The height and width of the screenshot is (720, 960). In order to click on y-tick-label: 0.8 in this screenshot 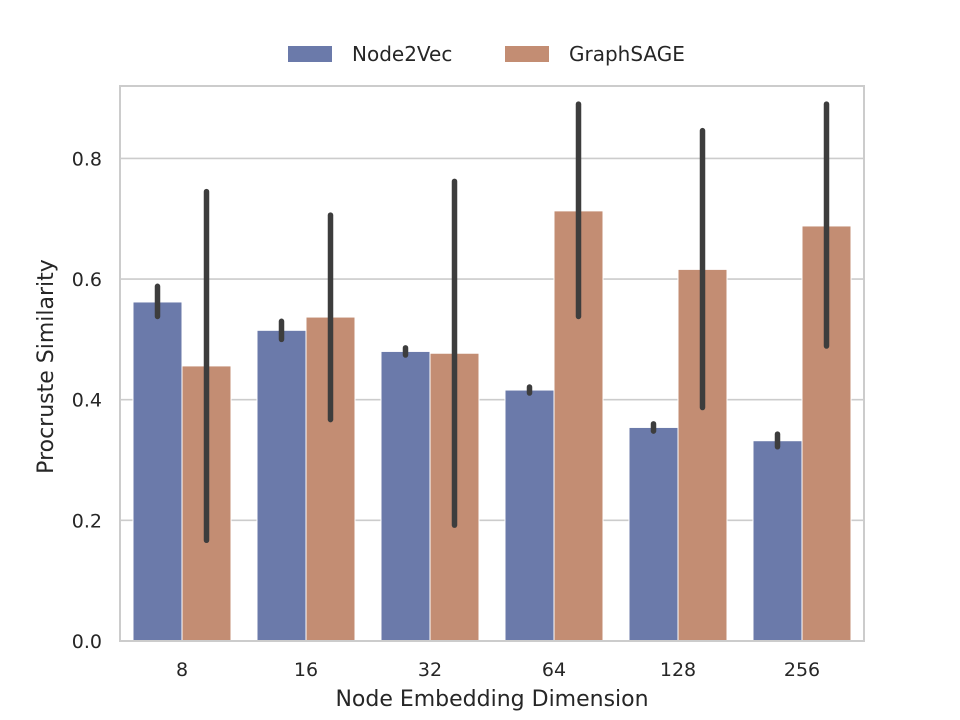, I will do `click(87, 159)`.